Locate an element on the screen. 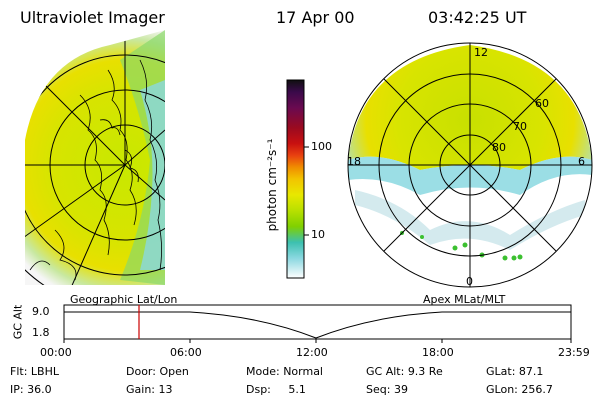 Image resolution: width=600 pixels, height=400 pixels. colorbar-tick-10: 10 is located at coordinates (318, 234).